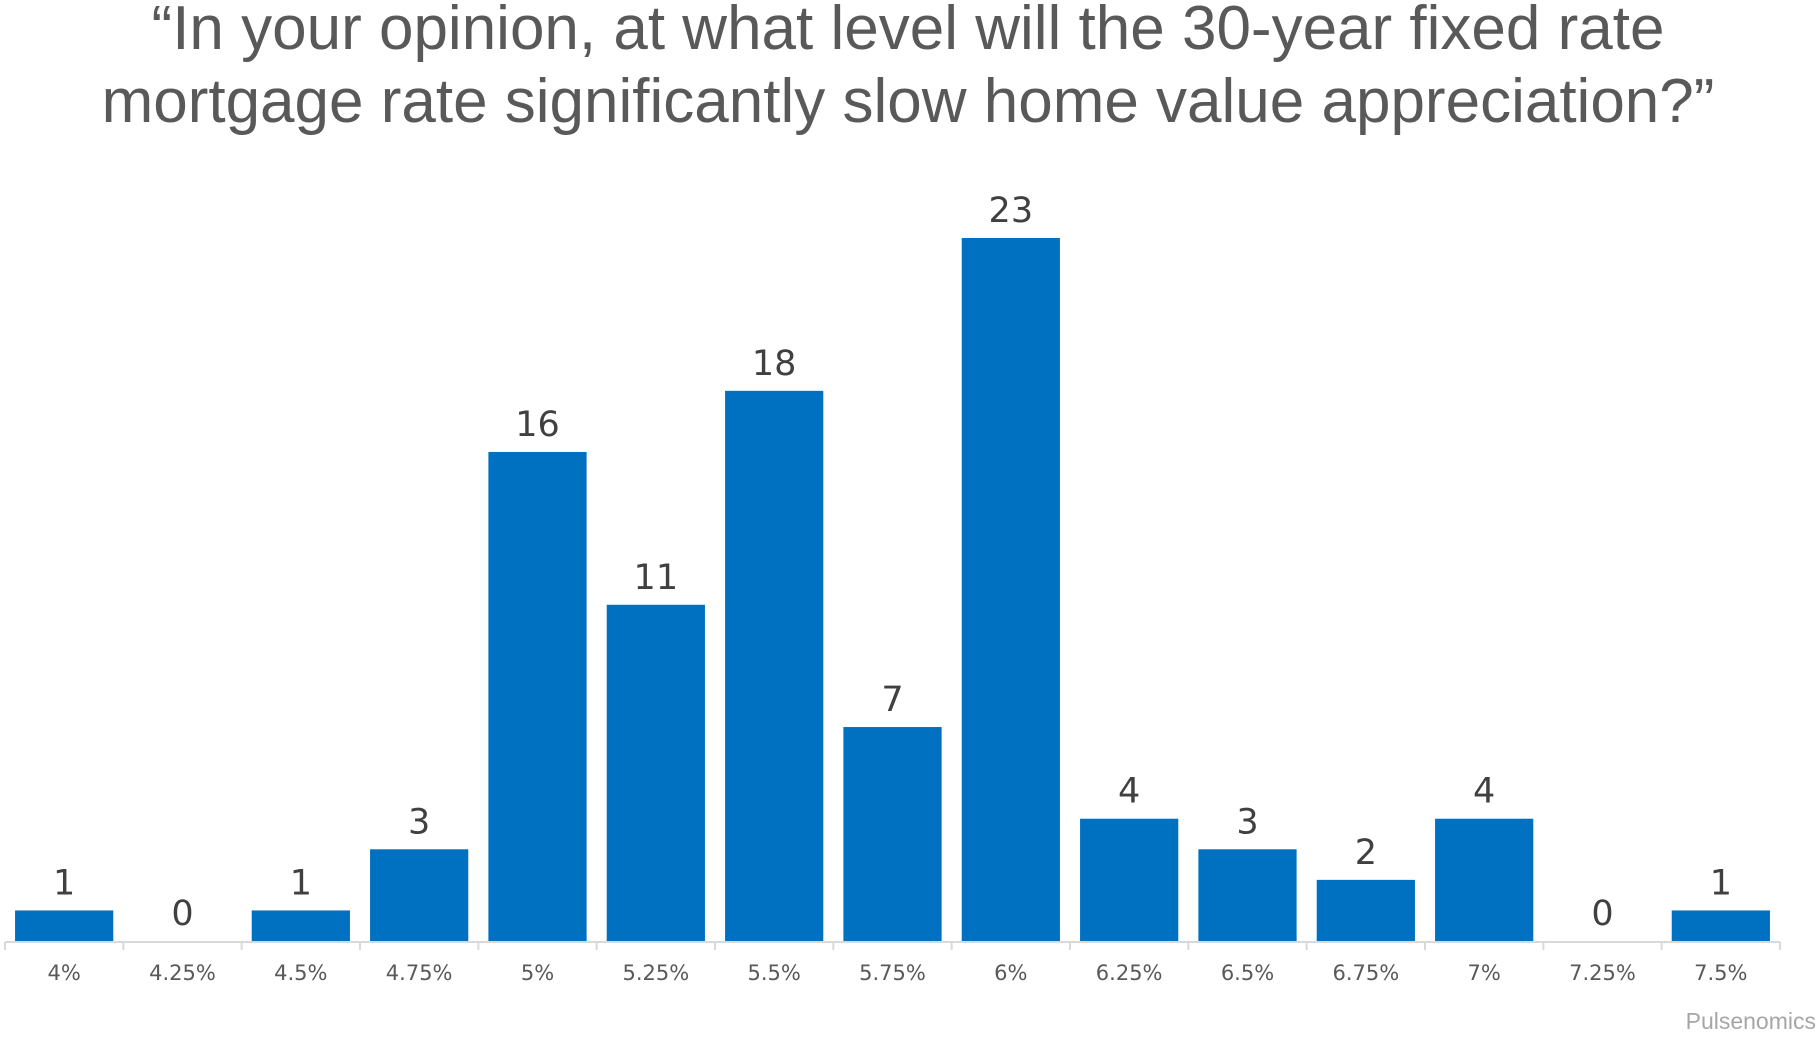 The height and width of the screenshot is (1040, 1816). Describe the element at coordinates (1484, 879) in the screenshot. I see `bar-7%` at that location.